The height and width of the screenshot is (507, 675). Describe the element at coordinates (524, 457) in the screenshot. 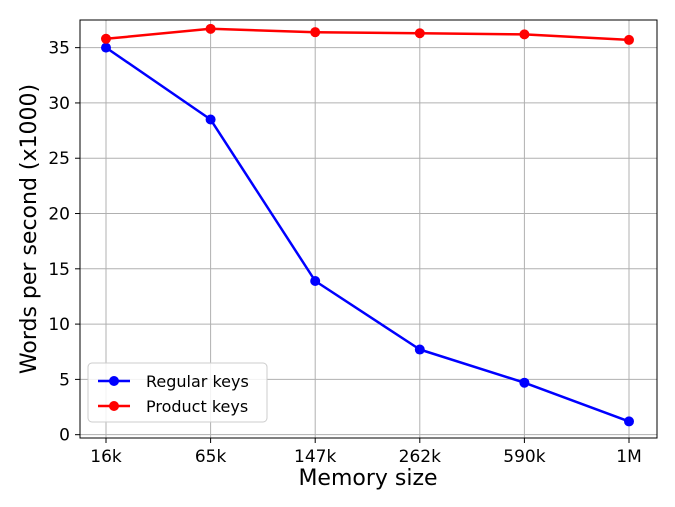

I see `x-tick-label: 590k` at that location.